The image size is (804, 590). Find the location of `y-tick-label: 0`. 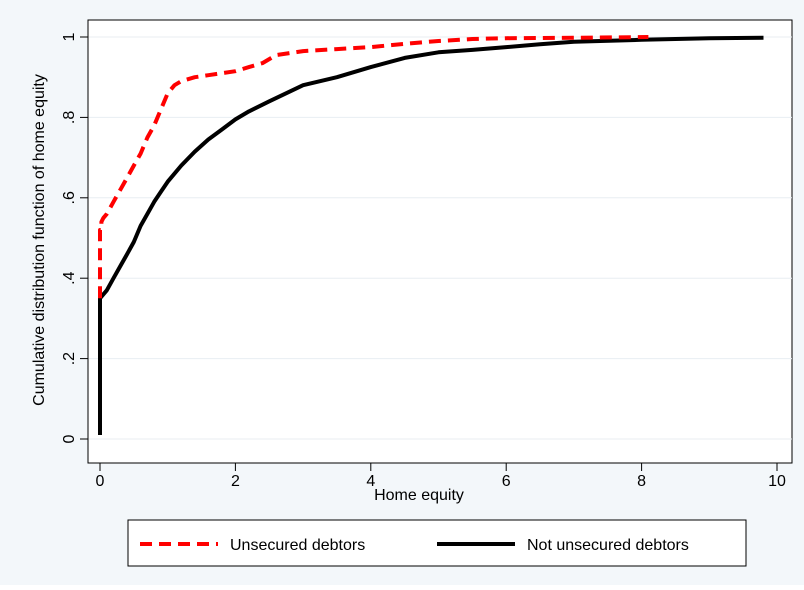

y-tick-label: 0 is located at coordinates (69, 438).